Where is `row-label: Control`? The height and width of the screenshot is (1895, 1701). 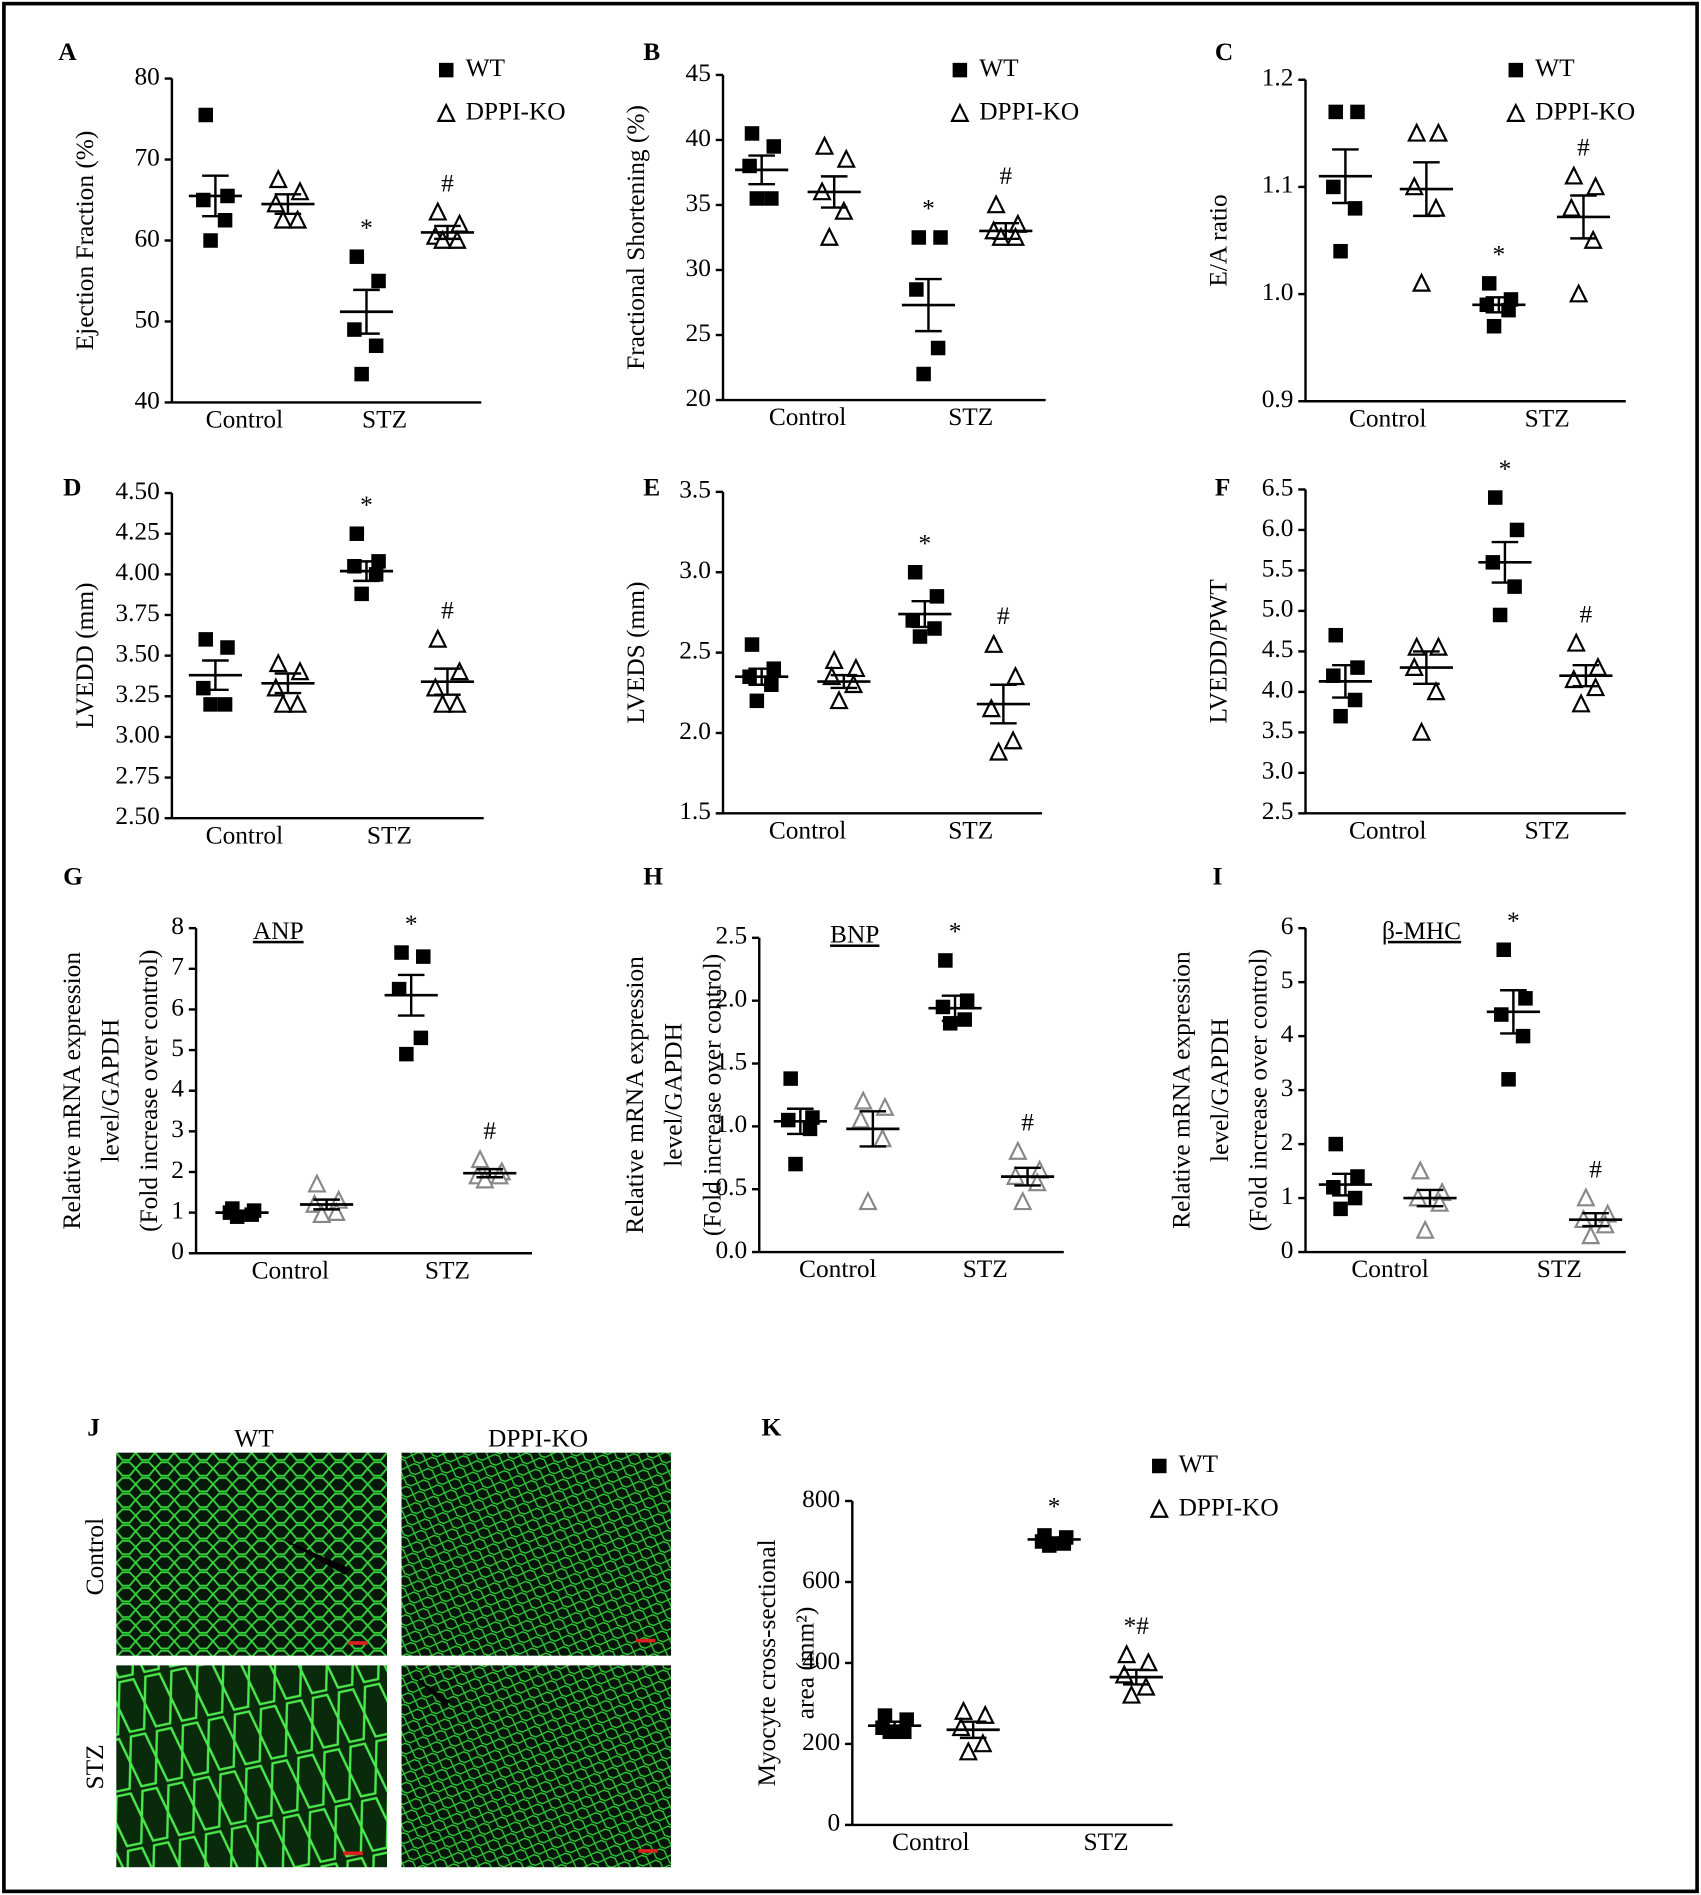
row-label: Control is located at coordinates (95, 1557).